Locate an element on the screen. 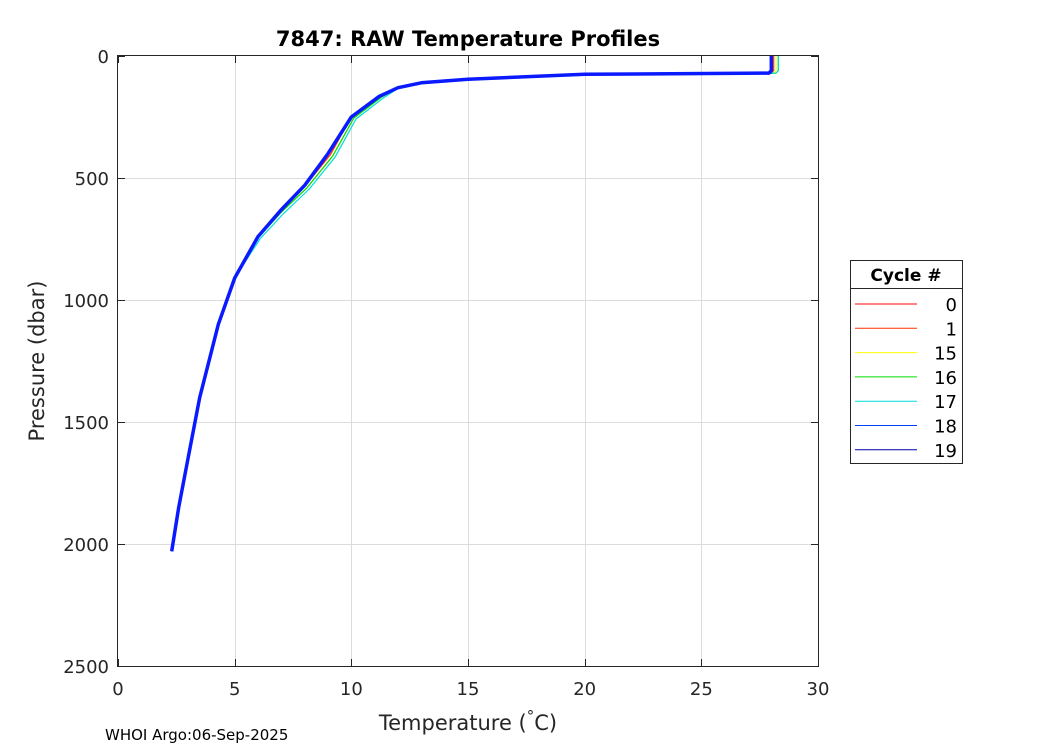  legend-label-15: 15 is located at coordinates (945, 354).